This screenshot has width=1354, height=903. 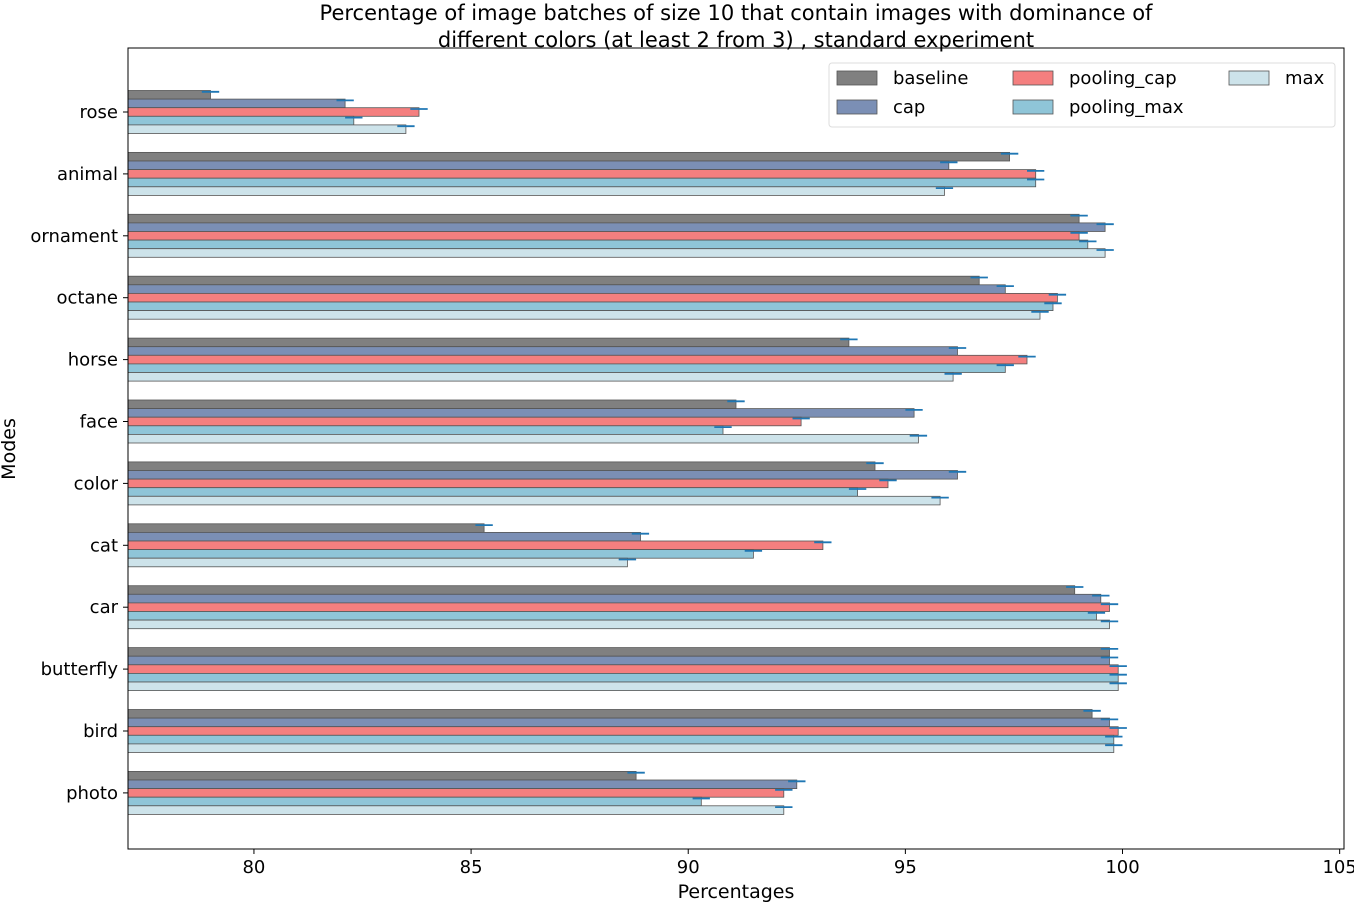 What do you see at coordinates (10, 449) in the screenshot?
I see `y-axis-label: Modes` at bounding box center [10, 449].